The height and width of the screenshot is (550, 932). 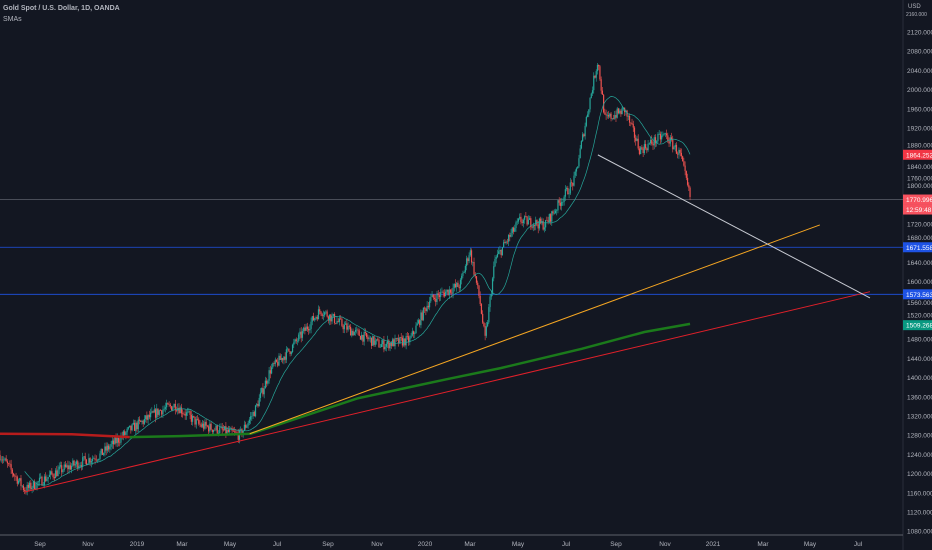 What do you see at coordinates (919, 474) in the screenshot?
I see `y-tick-label: 1200.000` at bounding box center [919, 474].